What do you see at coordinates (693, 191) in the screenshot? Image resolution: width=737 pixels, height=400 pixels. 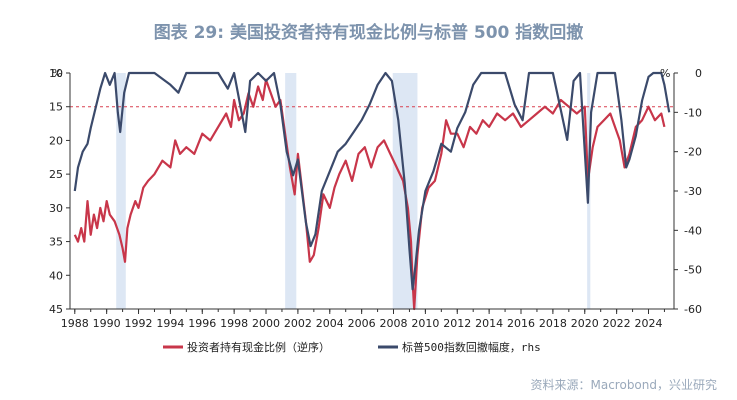 I see `right-tick-label: -30` at bounding box center [693, 191].